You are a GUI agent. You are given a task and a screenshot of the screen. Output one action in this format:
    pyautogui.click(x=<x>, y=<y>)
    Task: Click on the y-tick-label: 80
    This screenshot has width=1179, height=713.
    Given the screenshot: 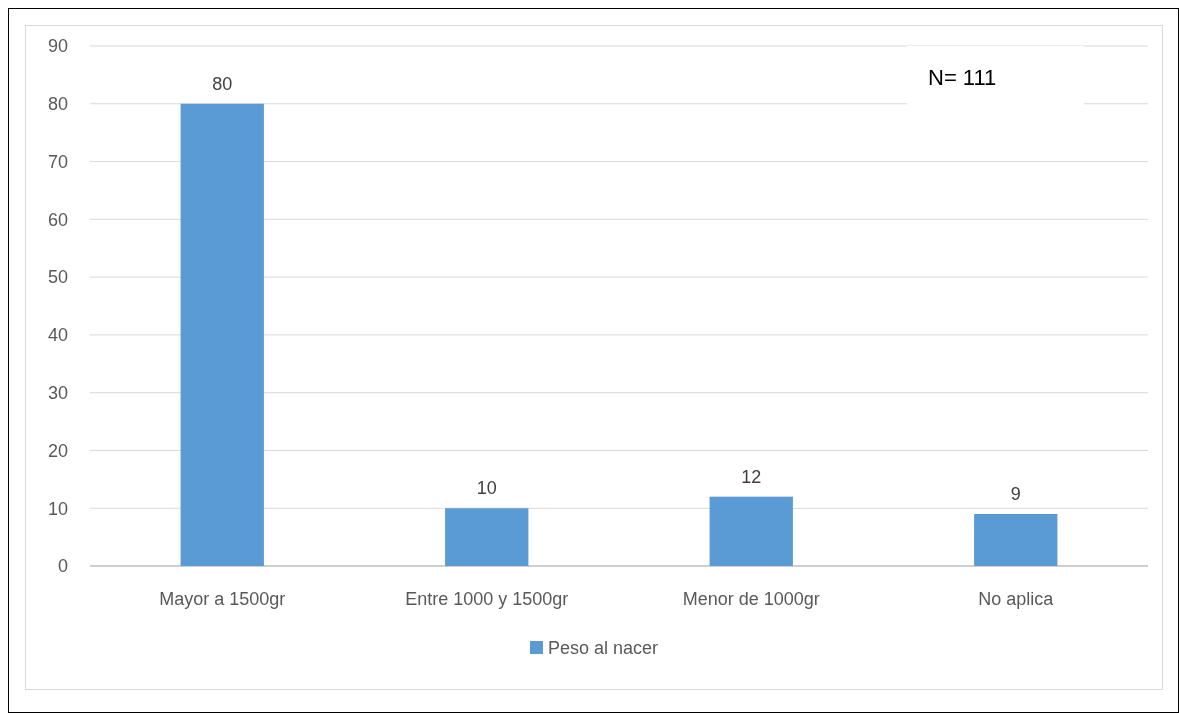 What is the action you would take?
    pyautogui.click(x=57, y=104)
    